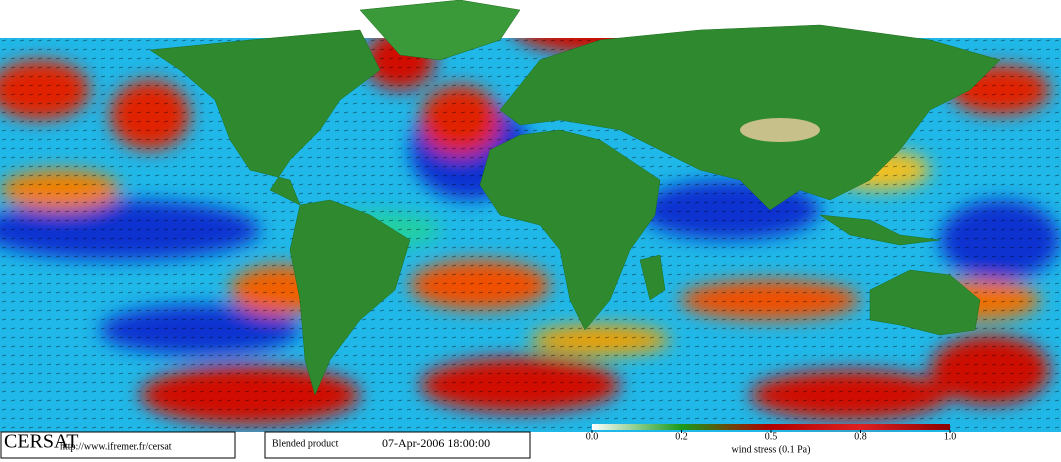 This screenshot has width=1061, height=462. I want to click on product: Blended product, so click(305, 443).